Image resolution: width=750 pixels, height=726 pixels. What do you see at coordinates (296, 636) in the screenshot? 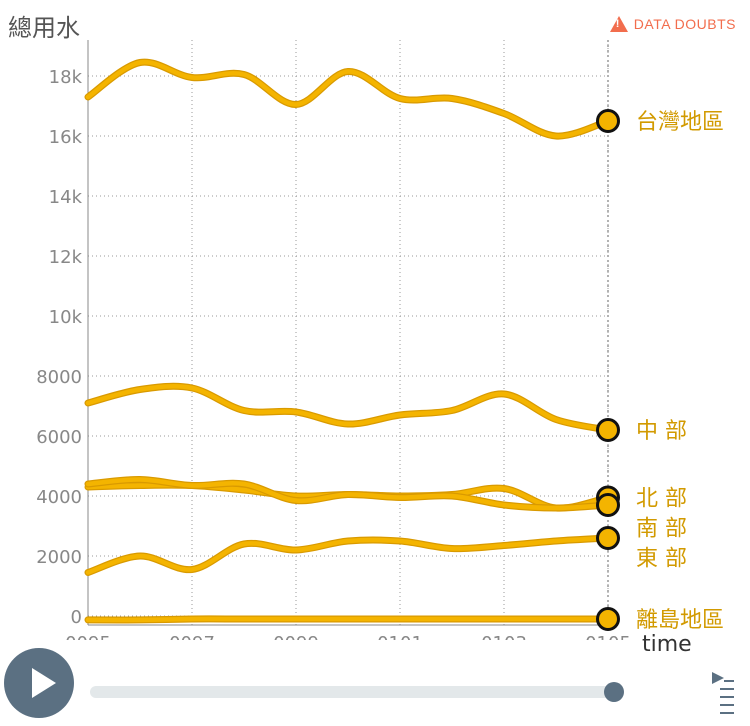
I see `x-tick-label: 0099` at bounding box center [296, 636].